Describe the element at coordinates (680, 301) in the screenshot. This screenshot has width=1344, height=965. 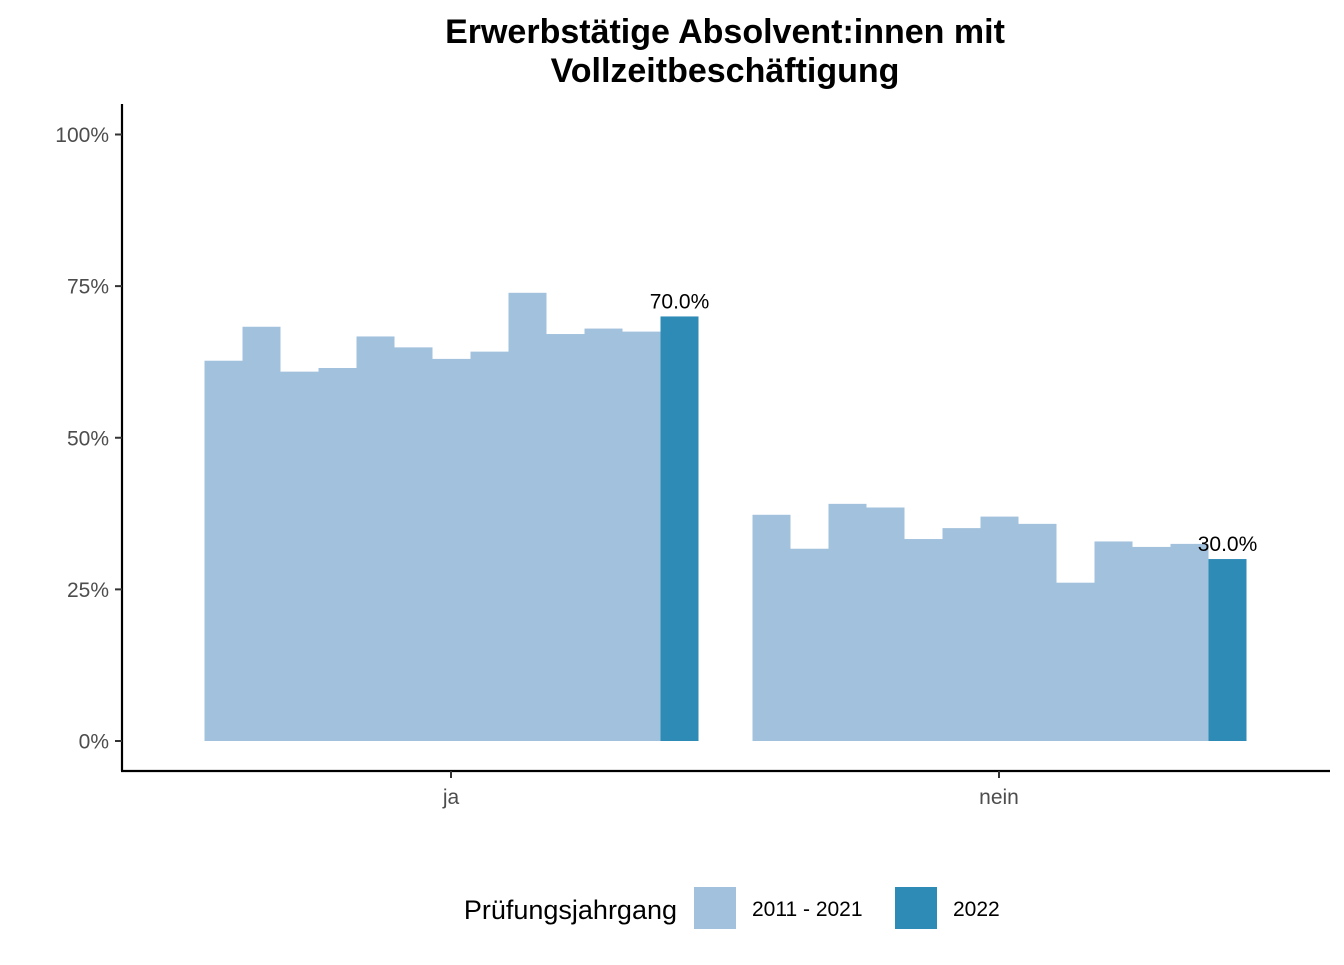
I see `data-label-ja: 70.0%` at that location.